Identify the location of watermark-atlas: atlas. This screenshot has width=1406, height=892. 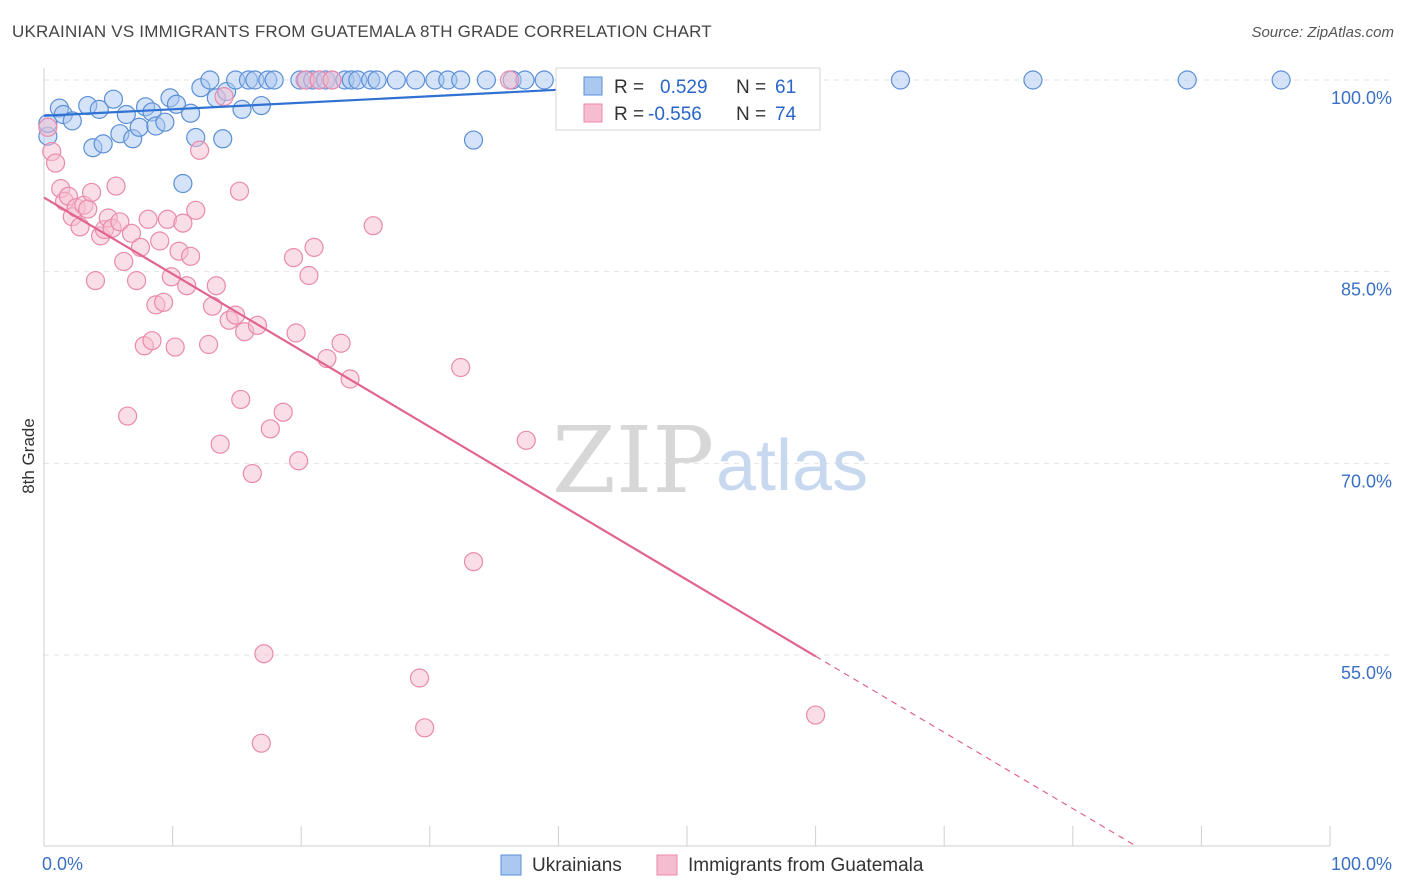
(792, 466).